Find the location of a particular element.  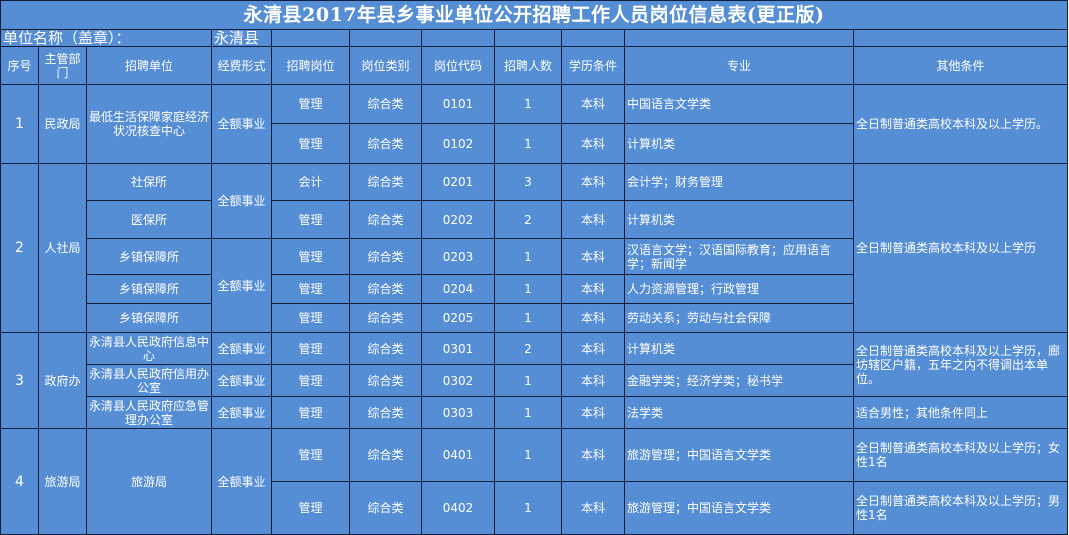

code-cell: 0202 is located at coordinates (458, 219).